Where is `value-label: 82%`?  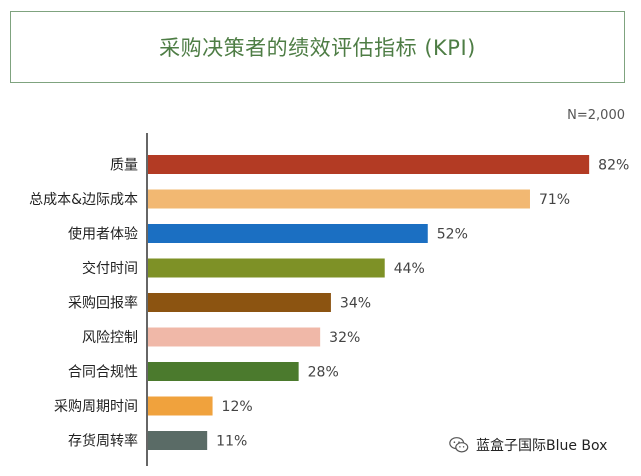
value-label: 82% is located at coordinates (613, 166).